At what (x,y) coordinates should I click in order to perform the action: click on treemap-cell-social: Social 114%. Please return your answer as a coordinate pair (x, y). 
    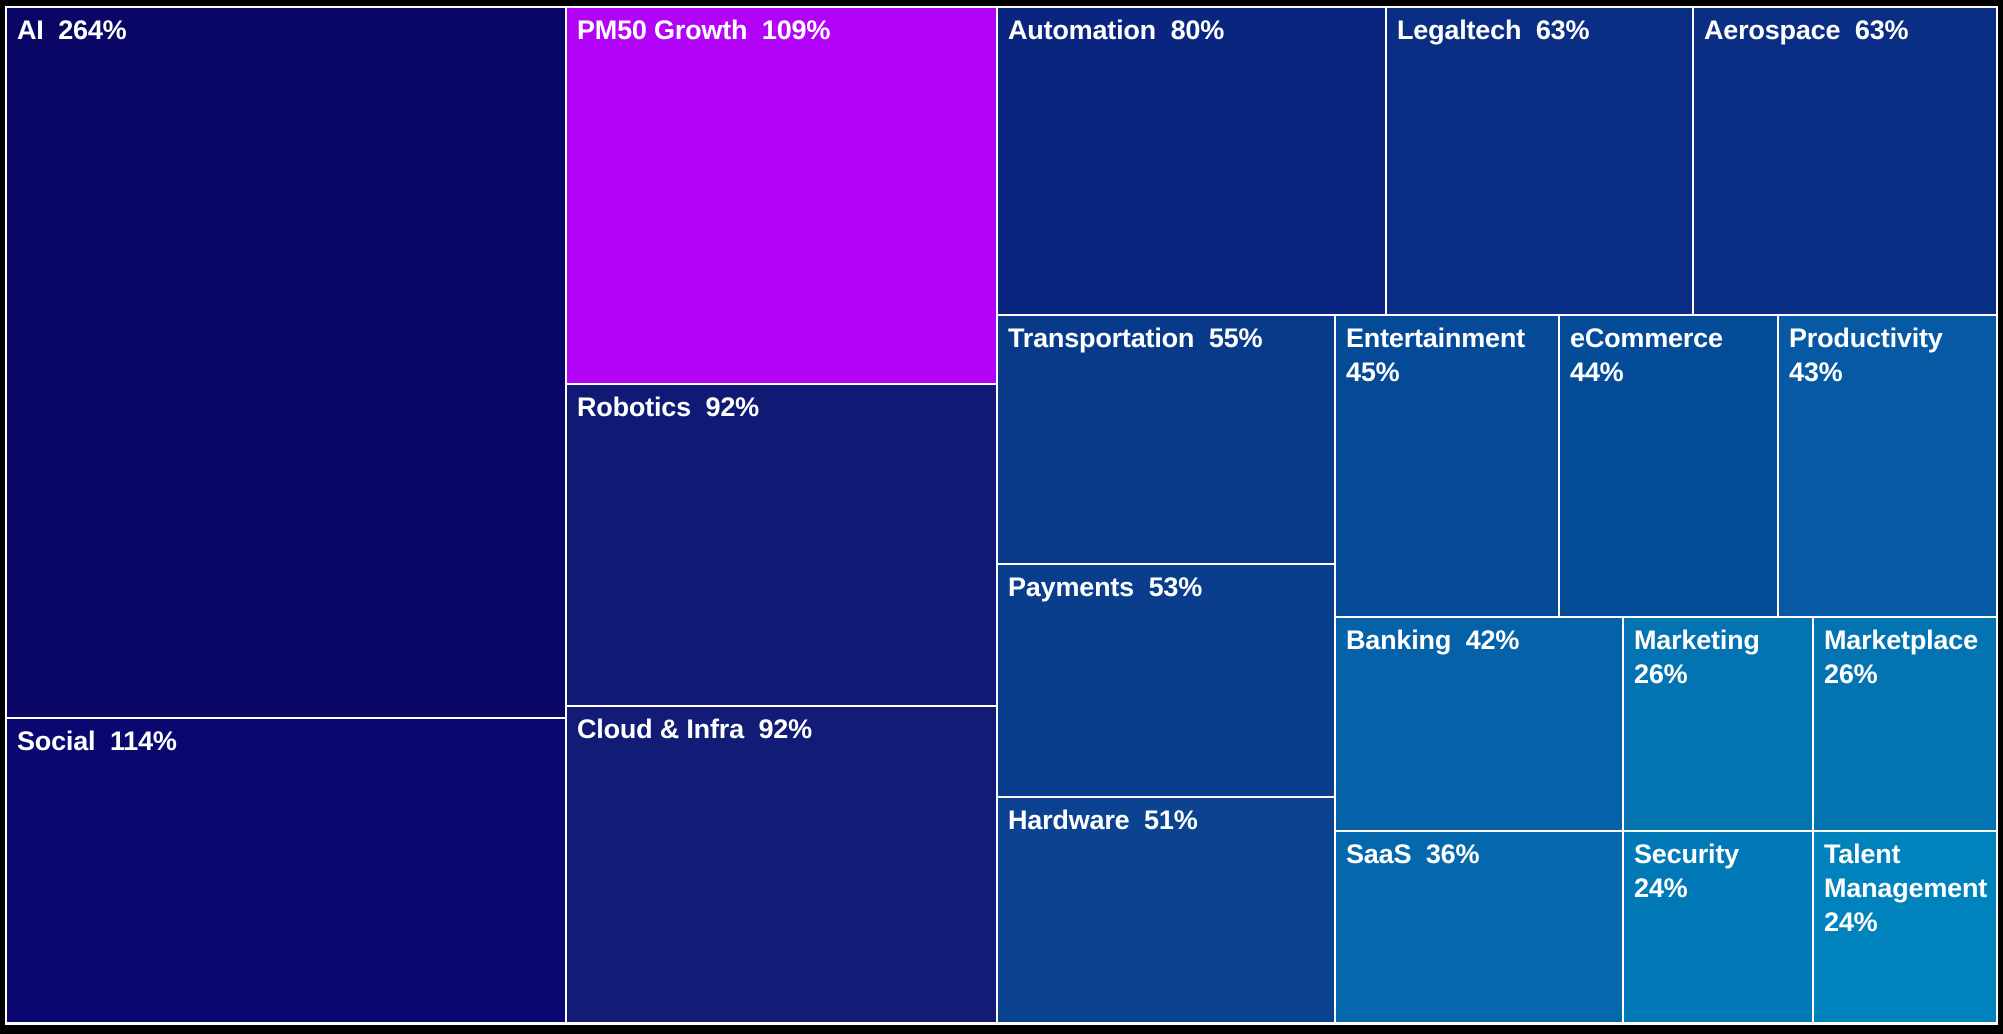
    Looking at the image, I should click on (286, 870).